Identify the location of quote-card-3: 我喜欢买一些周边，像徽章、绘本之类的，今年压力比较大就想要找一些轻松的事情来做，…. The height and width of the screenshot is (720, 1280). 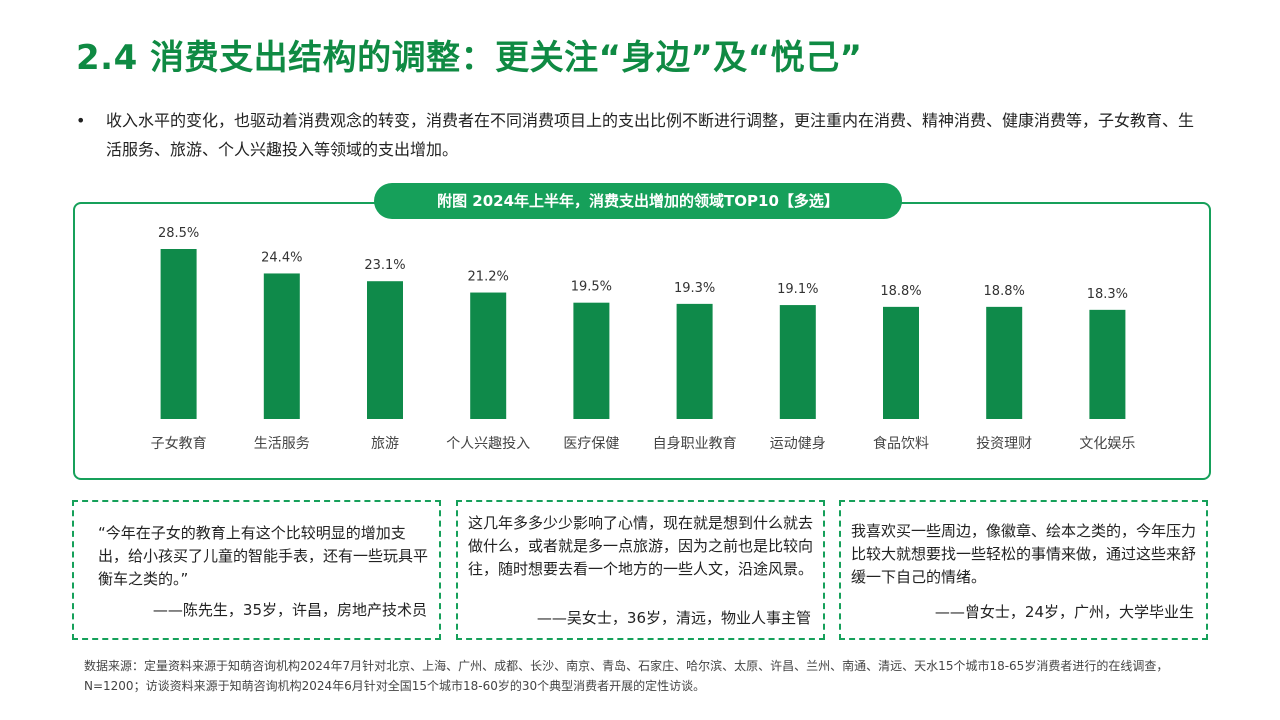
(1023, 570).